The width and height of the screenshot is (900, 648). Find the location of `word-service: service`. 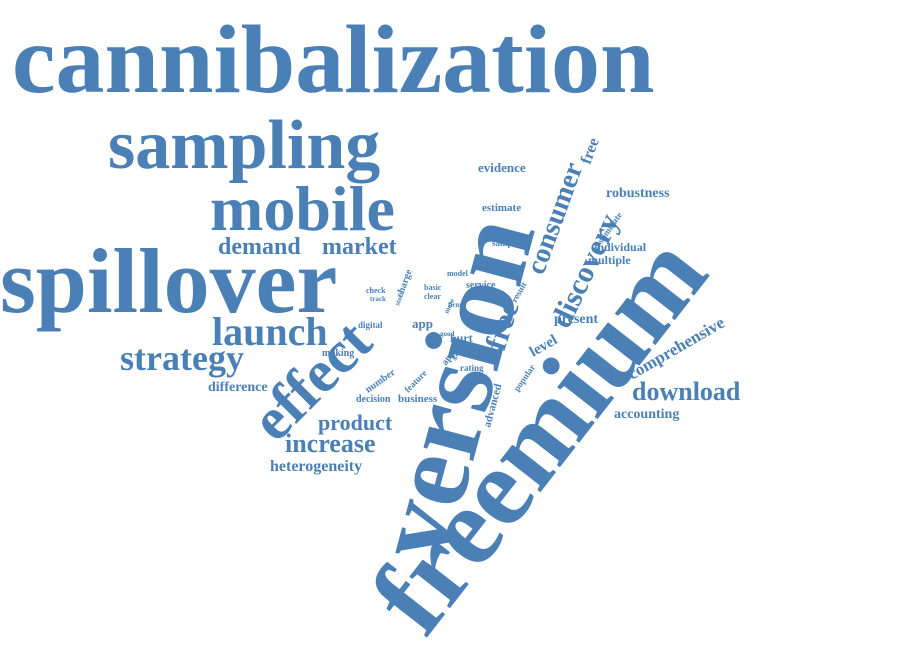

word-service: service is located at coordinates (481, 285).